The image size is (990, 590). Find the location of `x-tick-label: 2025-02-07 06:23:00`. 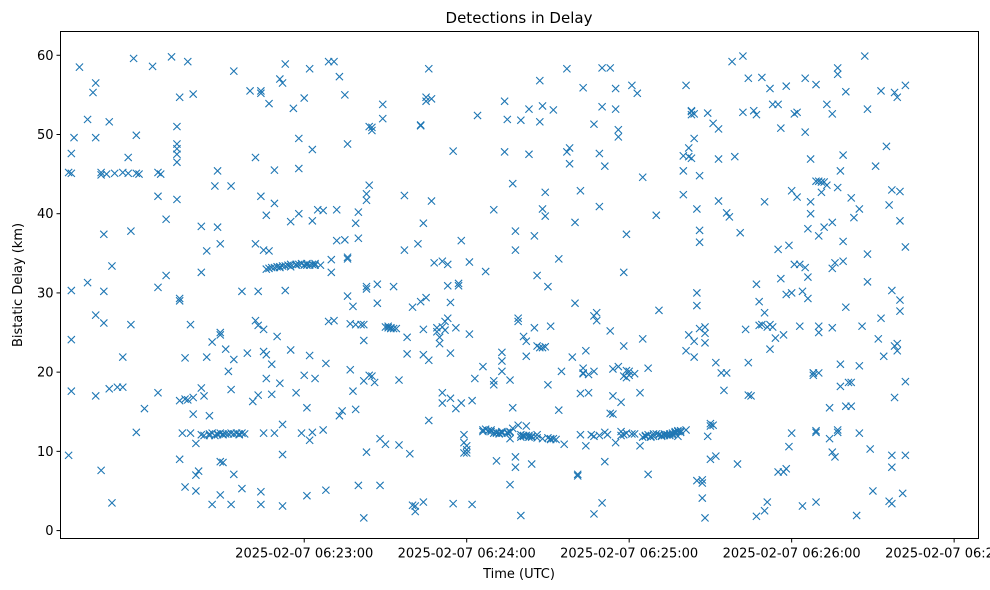

x-tick-label: 2025-02-07 06:23:00 is located at coordinates (304, 554).